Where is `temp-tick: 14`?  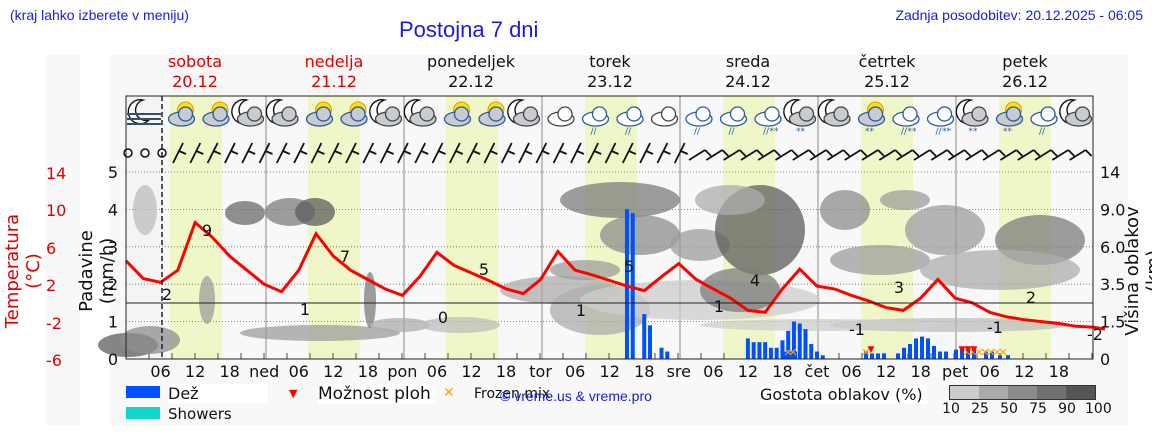 temp-tick: 14 is located at coordinates (56, 173).